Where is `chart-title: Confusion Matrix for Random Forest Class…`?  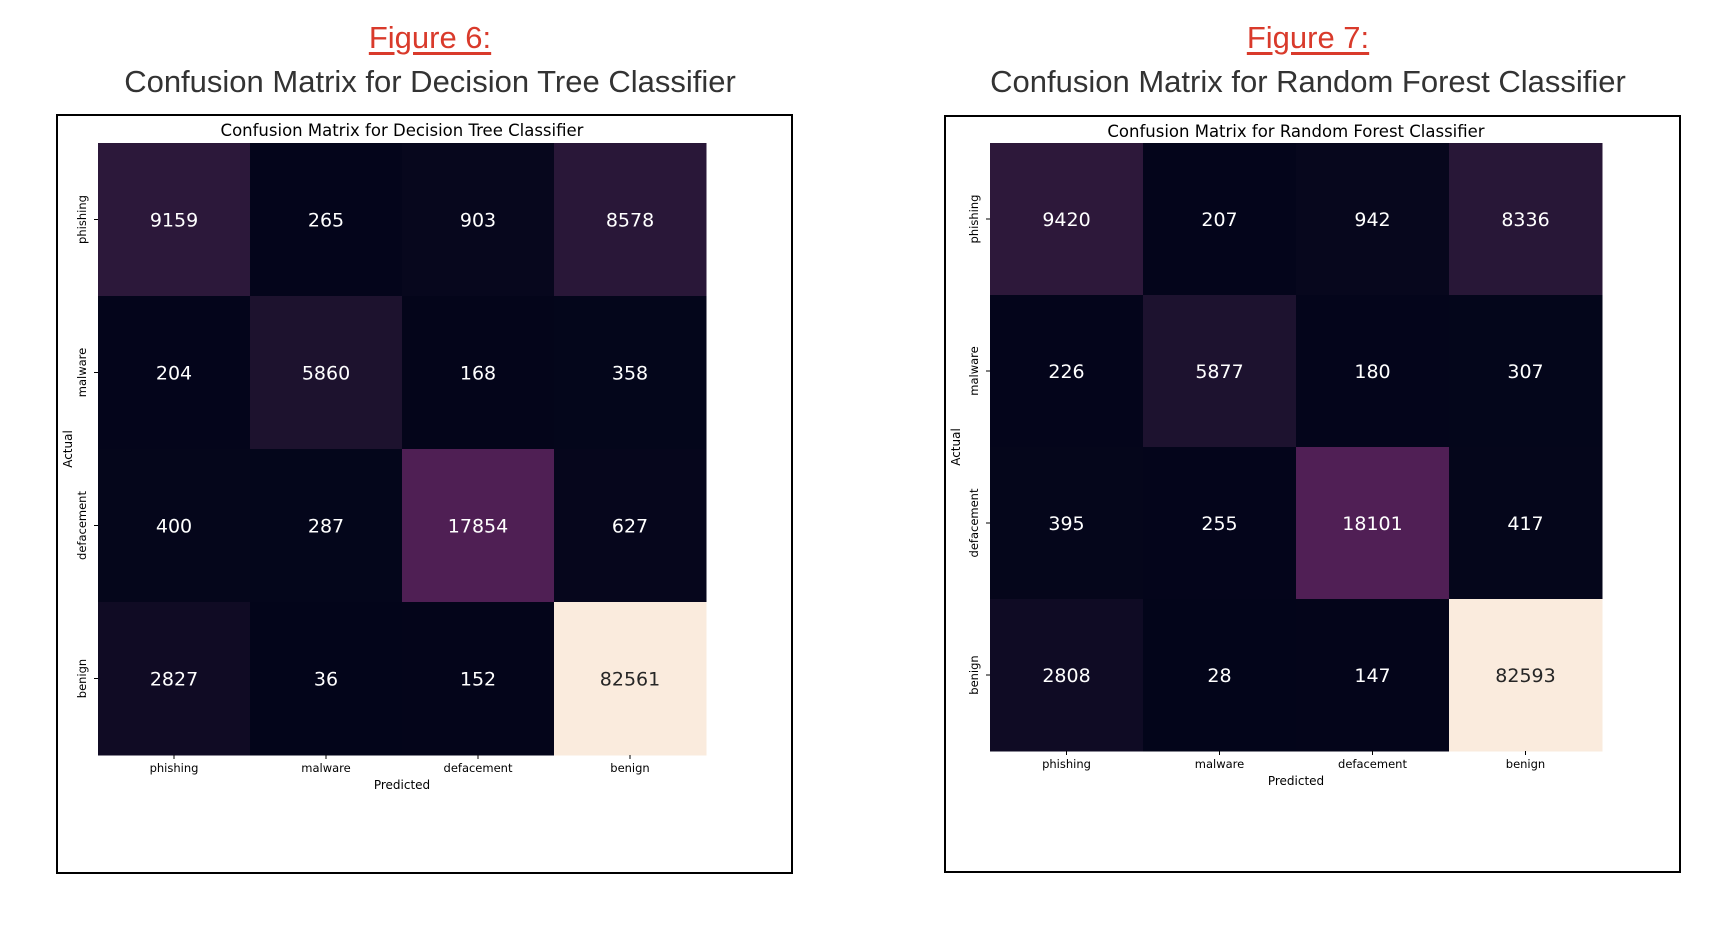 chart-title: Confusion Matrix for Random Forest Class… is located at coordinates (1295, 131).